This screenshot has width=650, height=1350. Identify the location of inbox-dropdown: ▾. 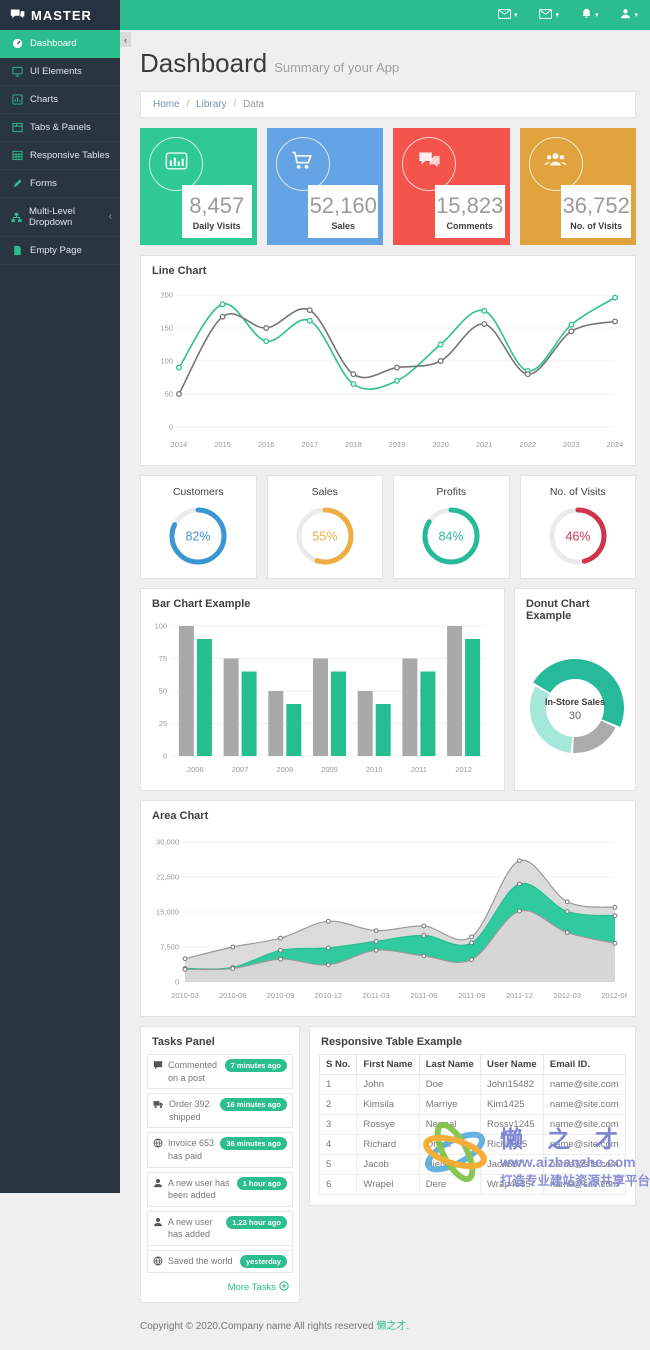
(549, 15).